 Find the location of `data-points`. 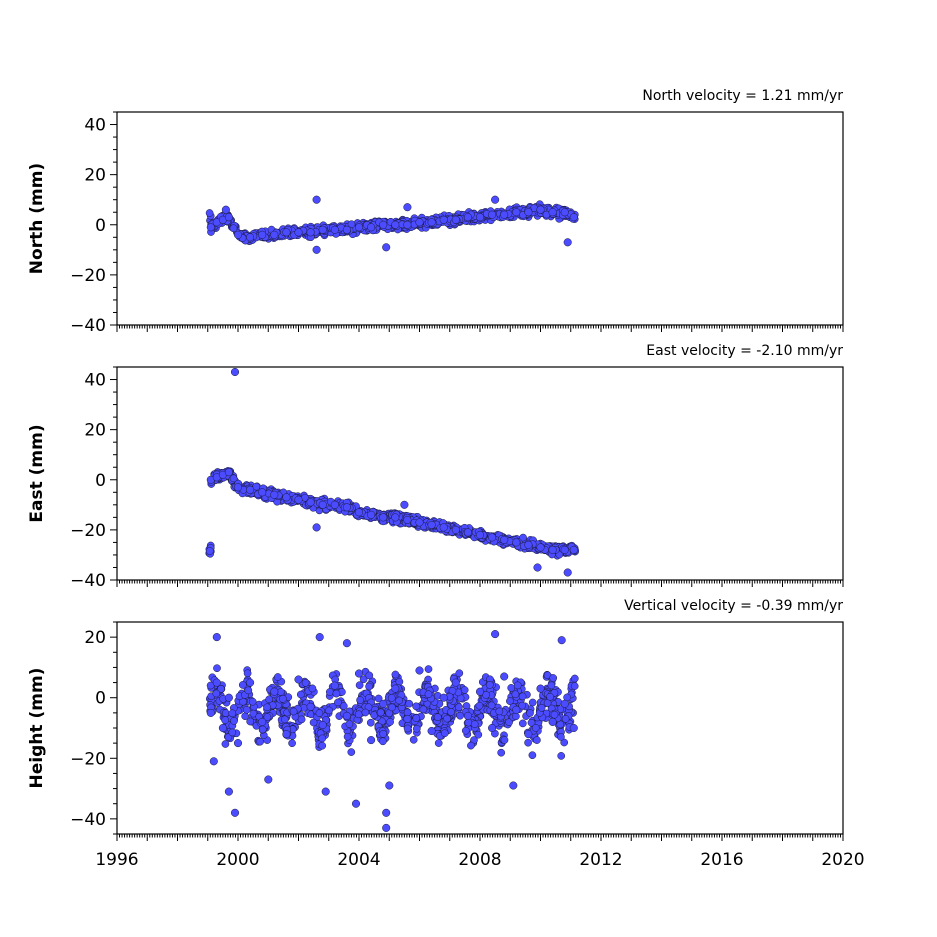

data-points is located at coordinates (392, 224).